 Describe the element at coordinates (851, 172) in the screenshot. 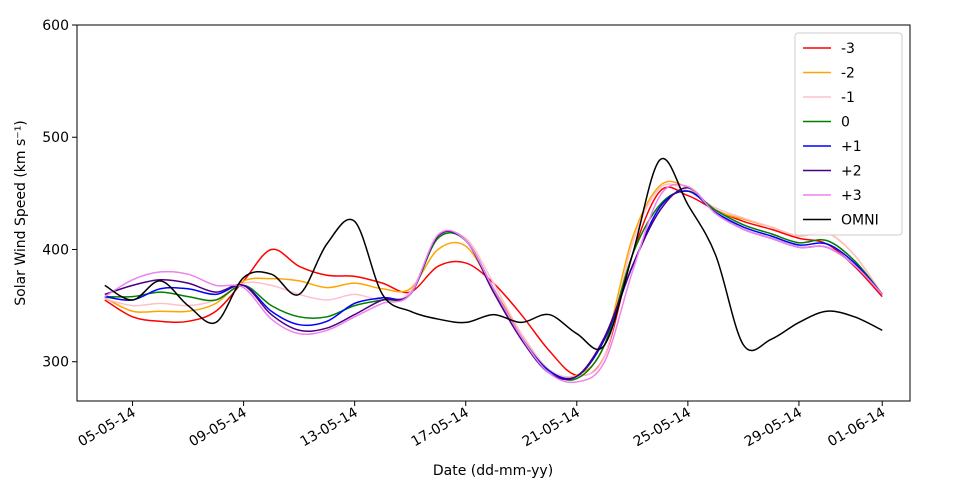

I see `legend-label: +2` at that location.